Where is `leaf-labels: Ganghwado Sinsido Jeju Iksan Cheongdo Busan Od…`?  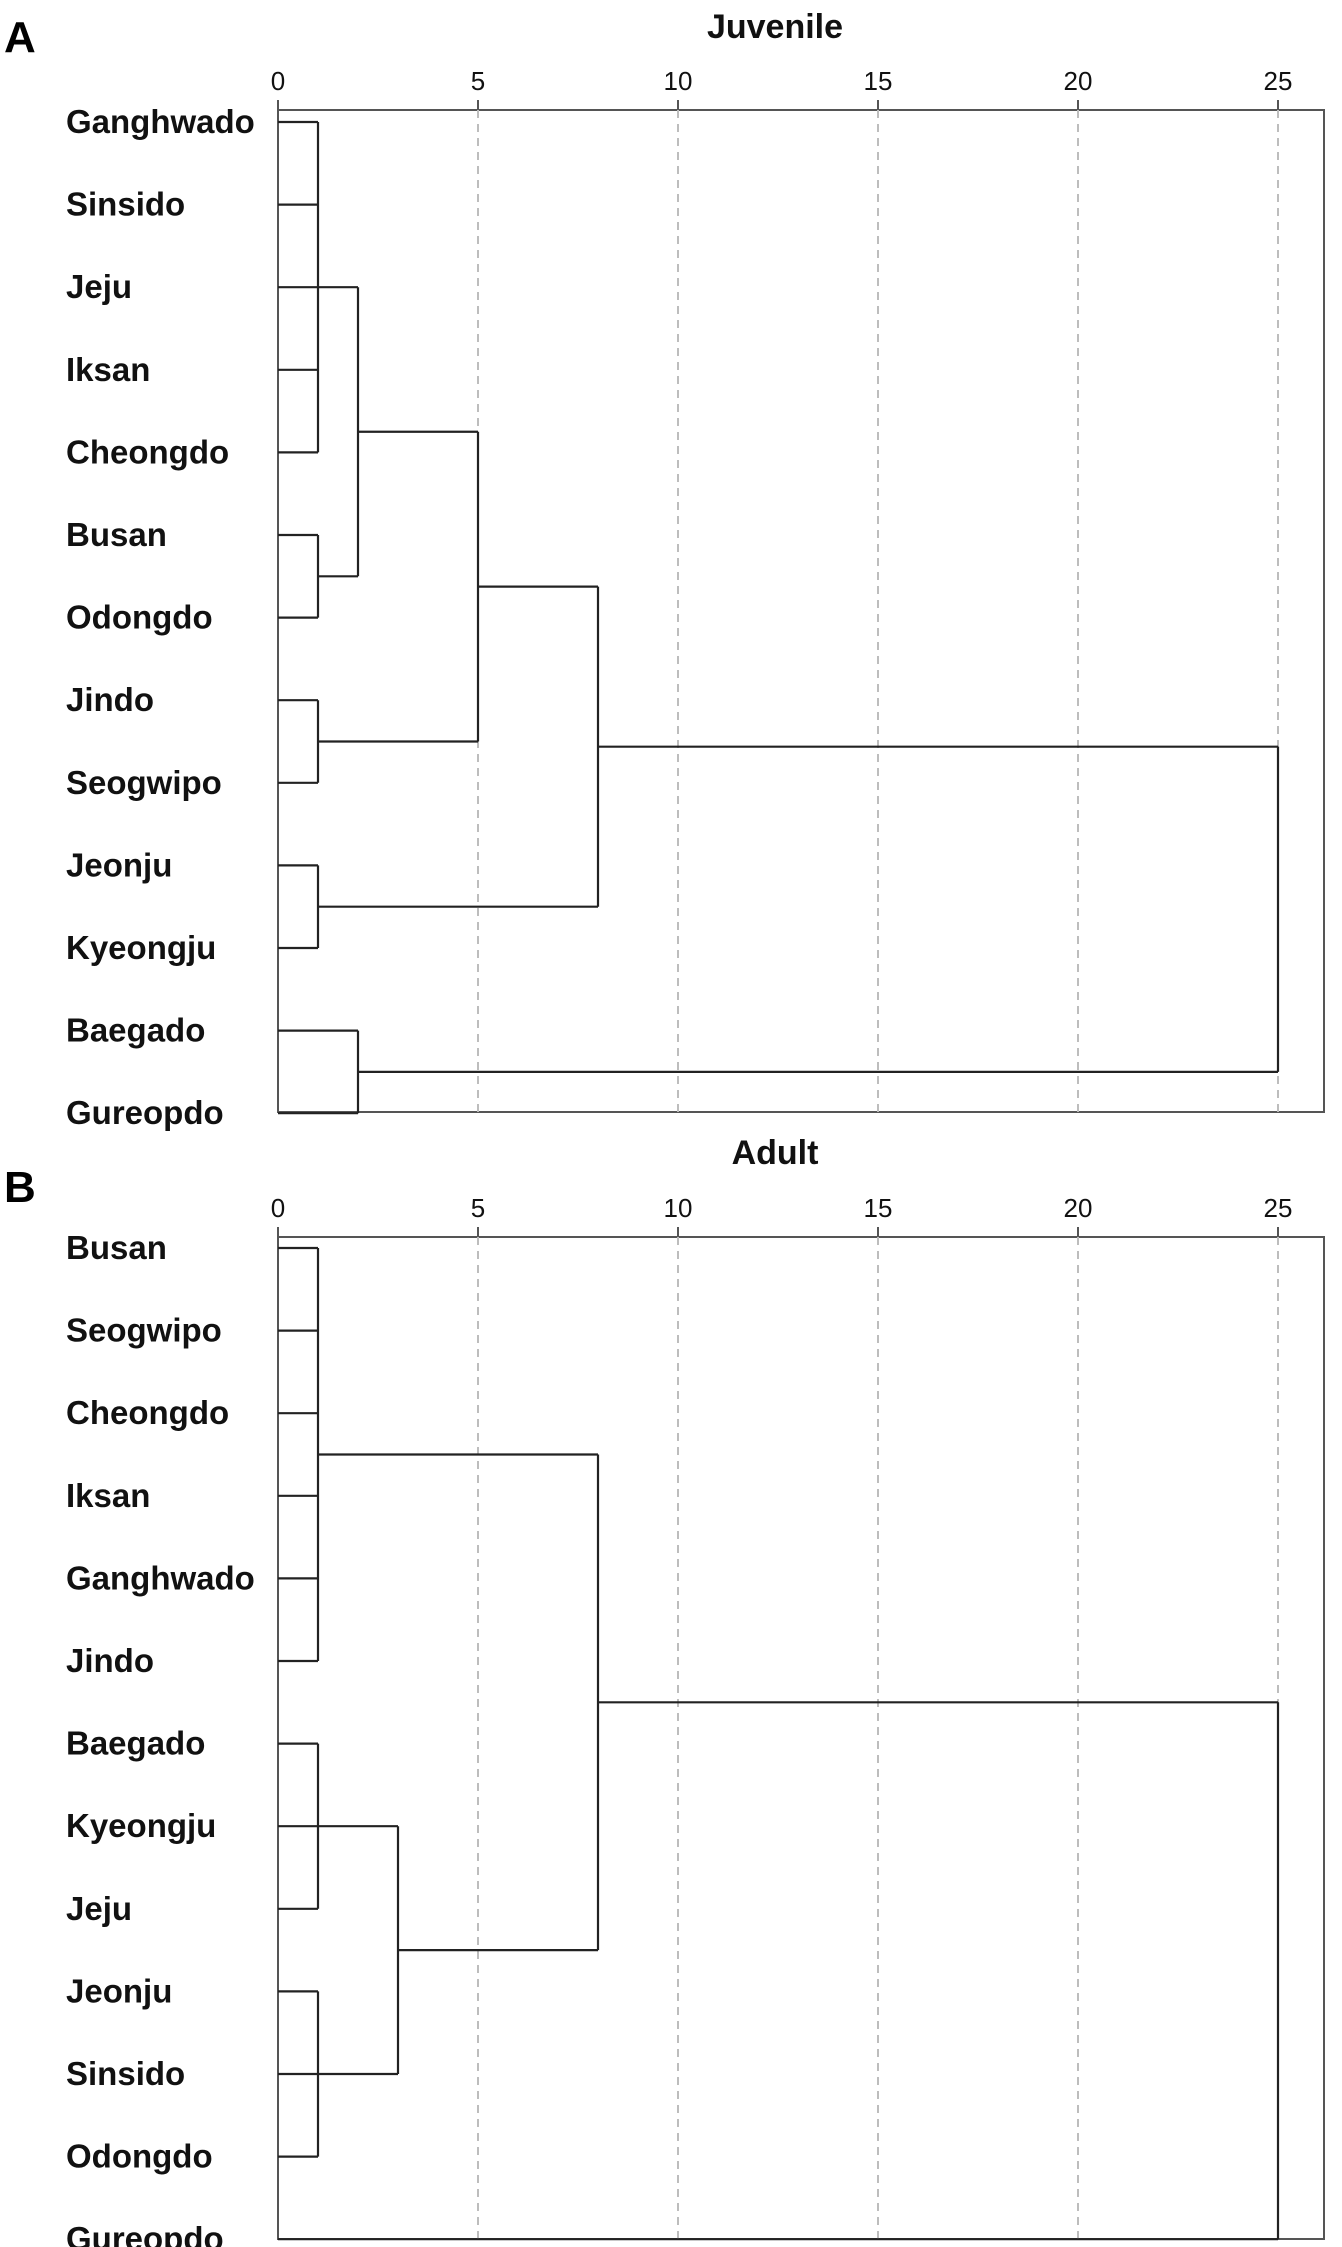 leaf-labels: Ganghwado Sinsido Jeju Iksan Cheongdo Busan Od… is located at coordinates (160, 617).